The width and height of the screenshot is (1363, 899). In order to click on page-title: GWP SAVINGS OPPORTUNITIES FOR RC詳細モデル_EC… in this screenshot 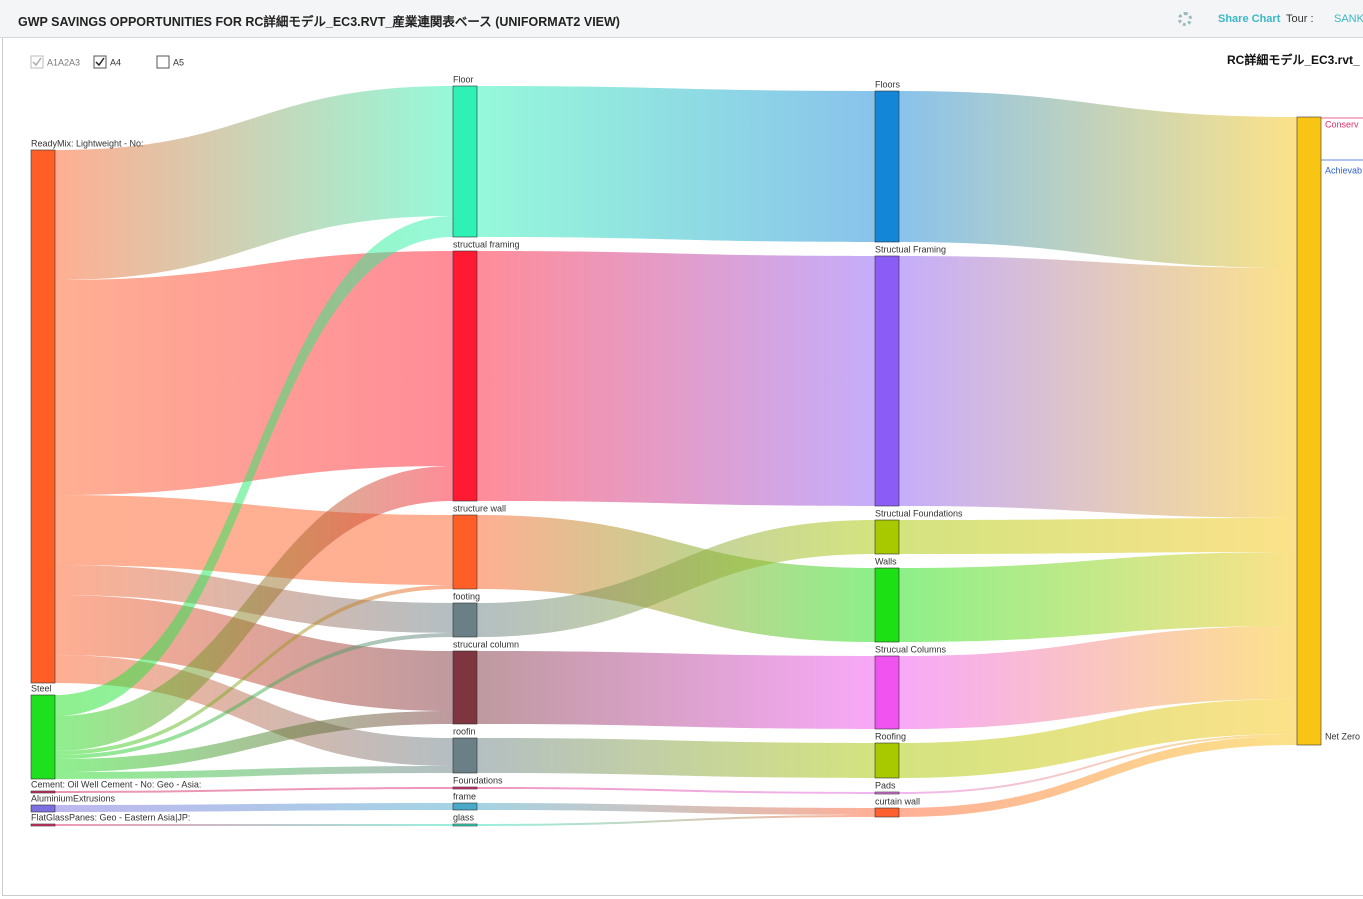, I will do `click(319, 22)`.